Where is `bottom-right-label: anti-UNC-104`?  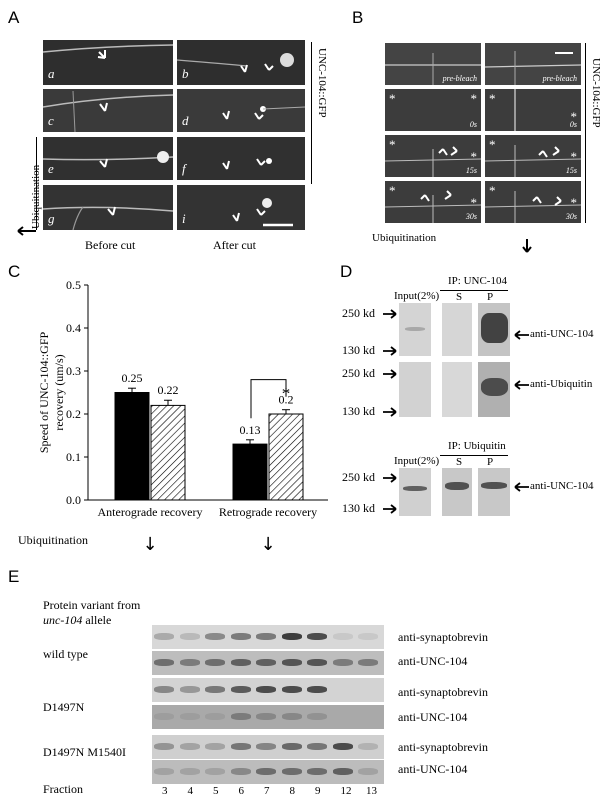 bottom-right-label: anti-UNC-104 is located at coordinates (562, 486).